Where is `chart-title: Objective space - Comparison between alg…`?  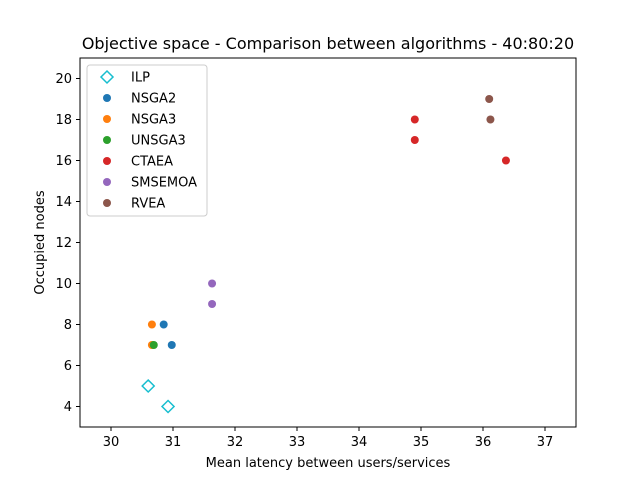
chart-title: Objective space - Comparison between alg… is located at coordinates (328, 43).